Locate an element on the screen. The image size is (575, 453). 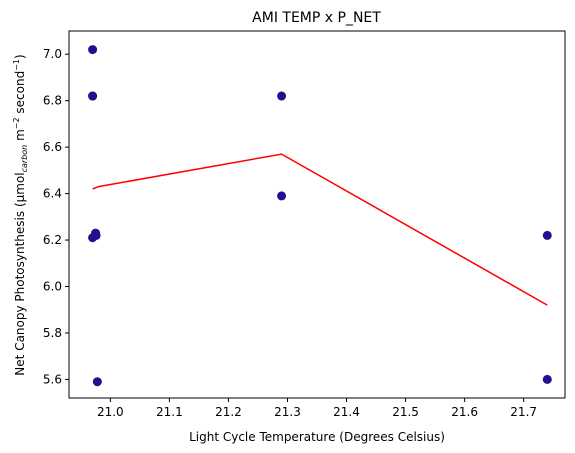
x-tick-label: 21.5 is located at coordinates (405, 412).